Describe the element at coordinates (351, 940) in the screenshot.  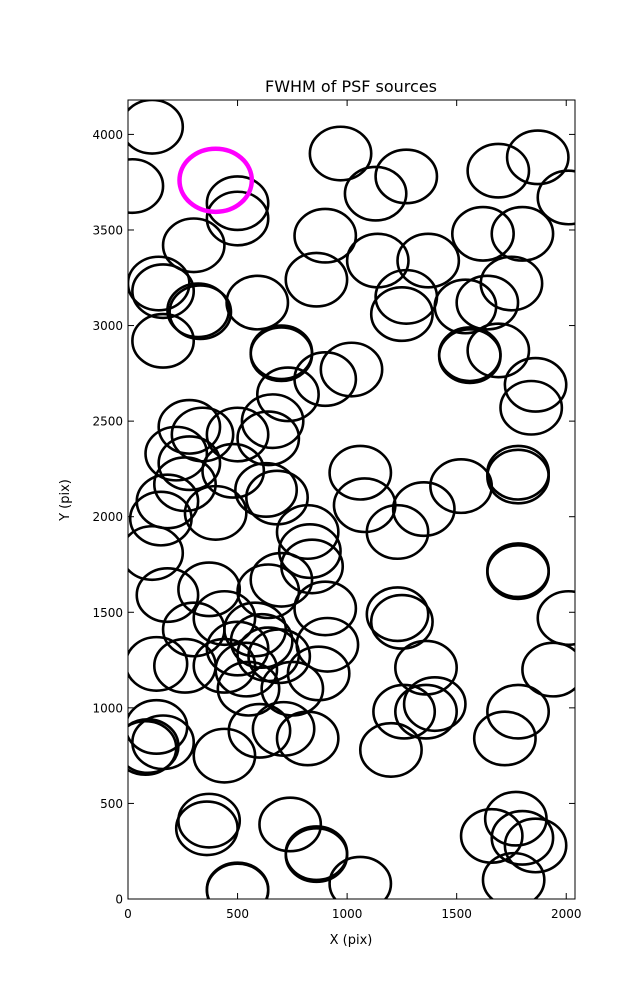
I see `x-axis-label: X (pix)` at that location.